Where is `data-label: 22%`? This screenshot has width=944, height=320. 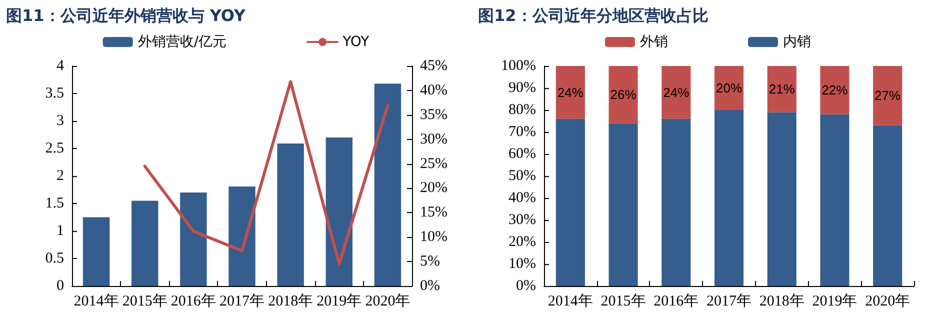 data-label: 22% is located at coordinates (835, 90).